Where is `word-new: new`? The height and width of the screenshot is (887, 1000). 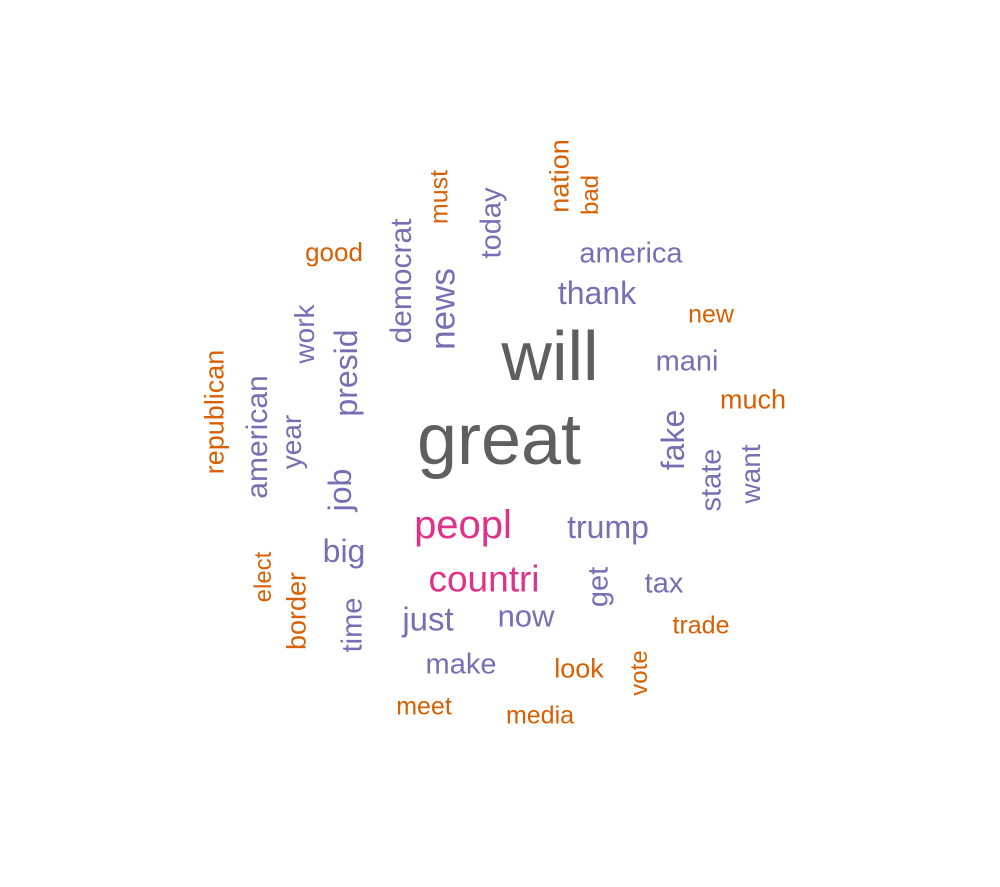
word-new: new is located at coordinates (711, 314).